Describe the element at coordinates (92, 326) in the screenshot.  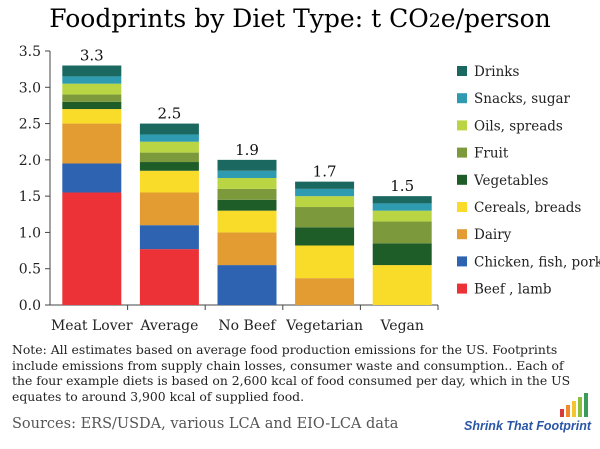
I see `x-category-label: Meat Lover` at that location.